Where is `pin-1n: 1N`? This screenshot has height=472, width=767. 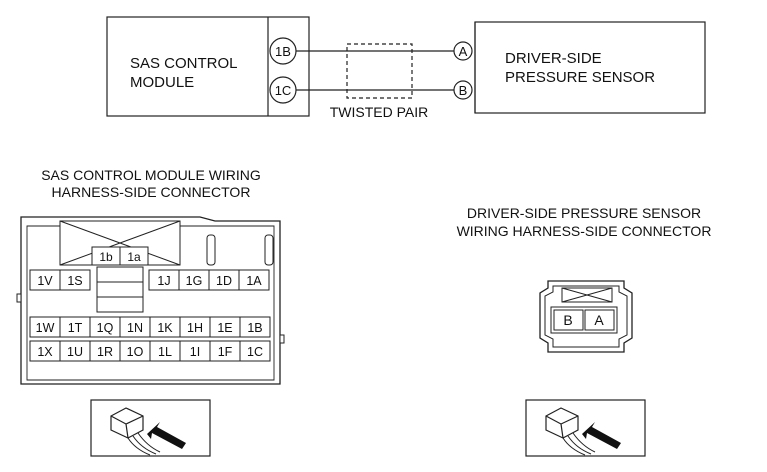
pin-1n: 1N is located at coordinates (135, 328).